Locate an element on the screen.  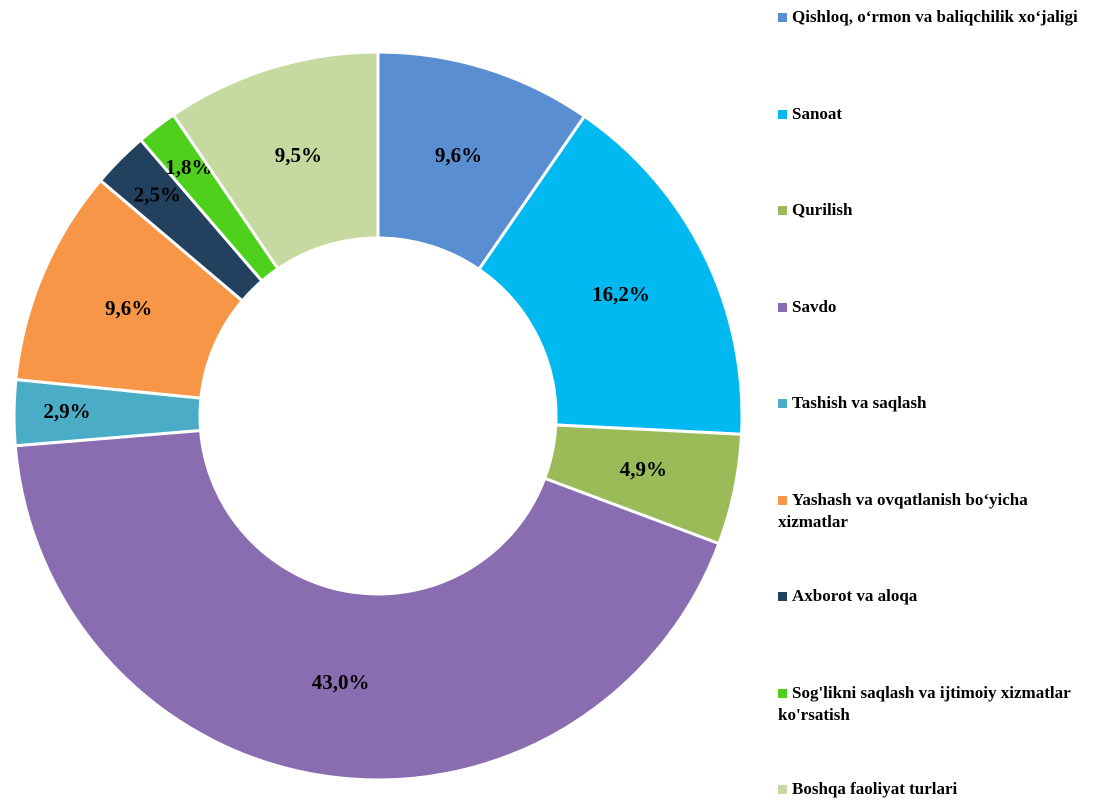
legend-item: Sanoat is located at coordinates (938, 114).